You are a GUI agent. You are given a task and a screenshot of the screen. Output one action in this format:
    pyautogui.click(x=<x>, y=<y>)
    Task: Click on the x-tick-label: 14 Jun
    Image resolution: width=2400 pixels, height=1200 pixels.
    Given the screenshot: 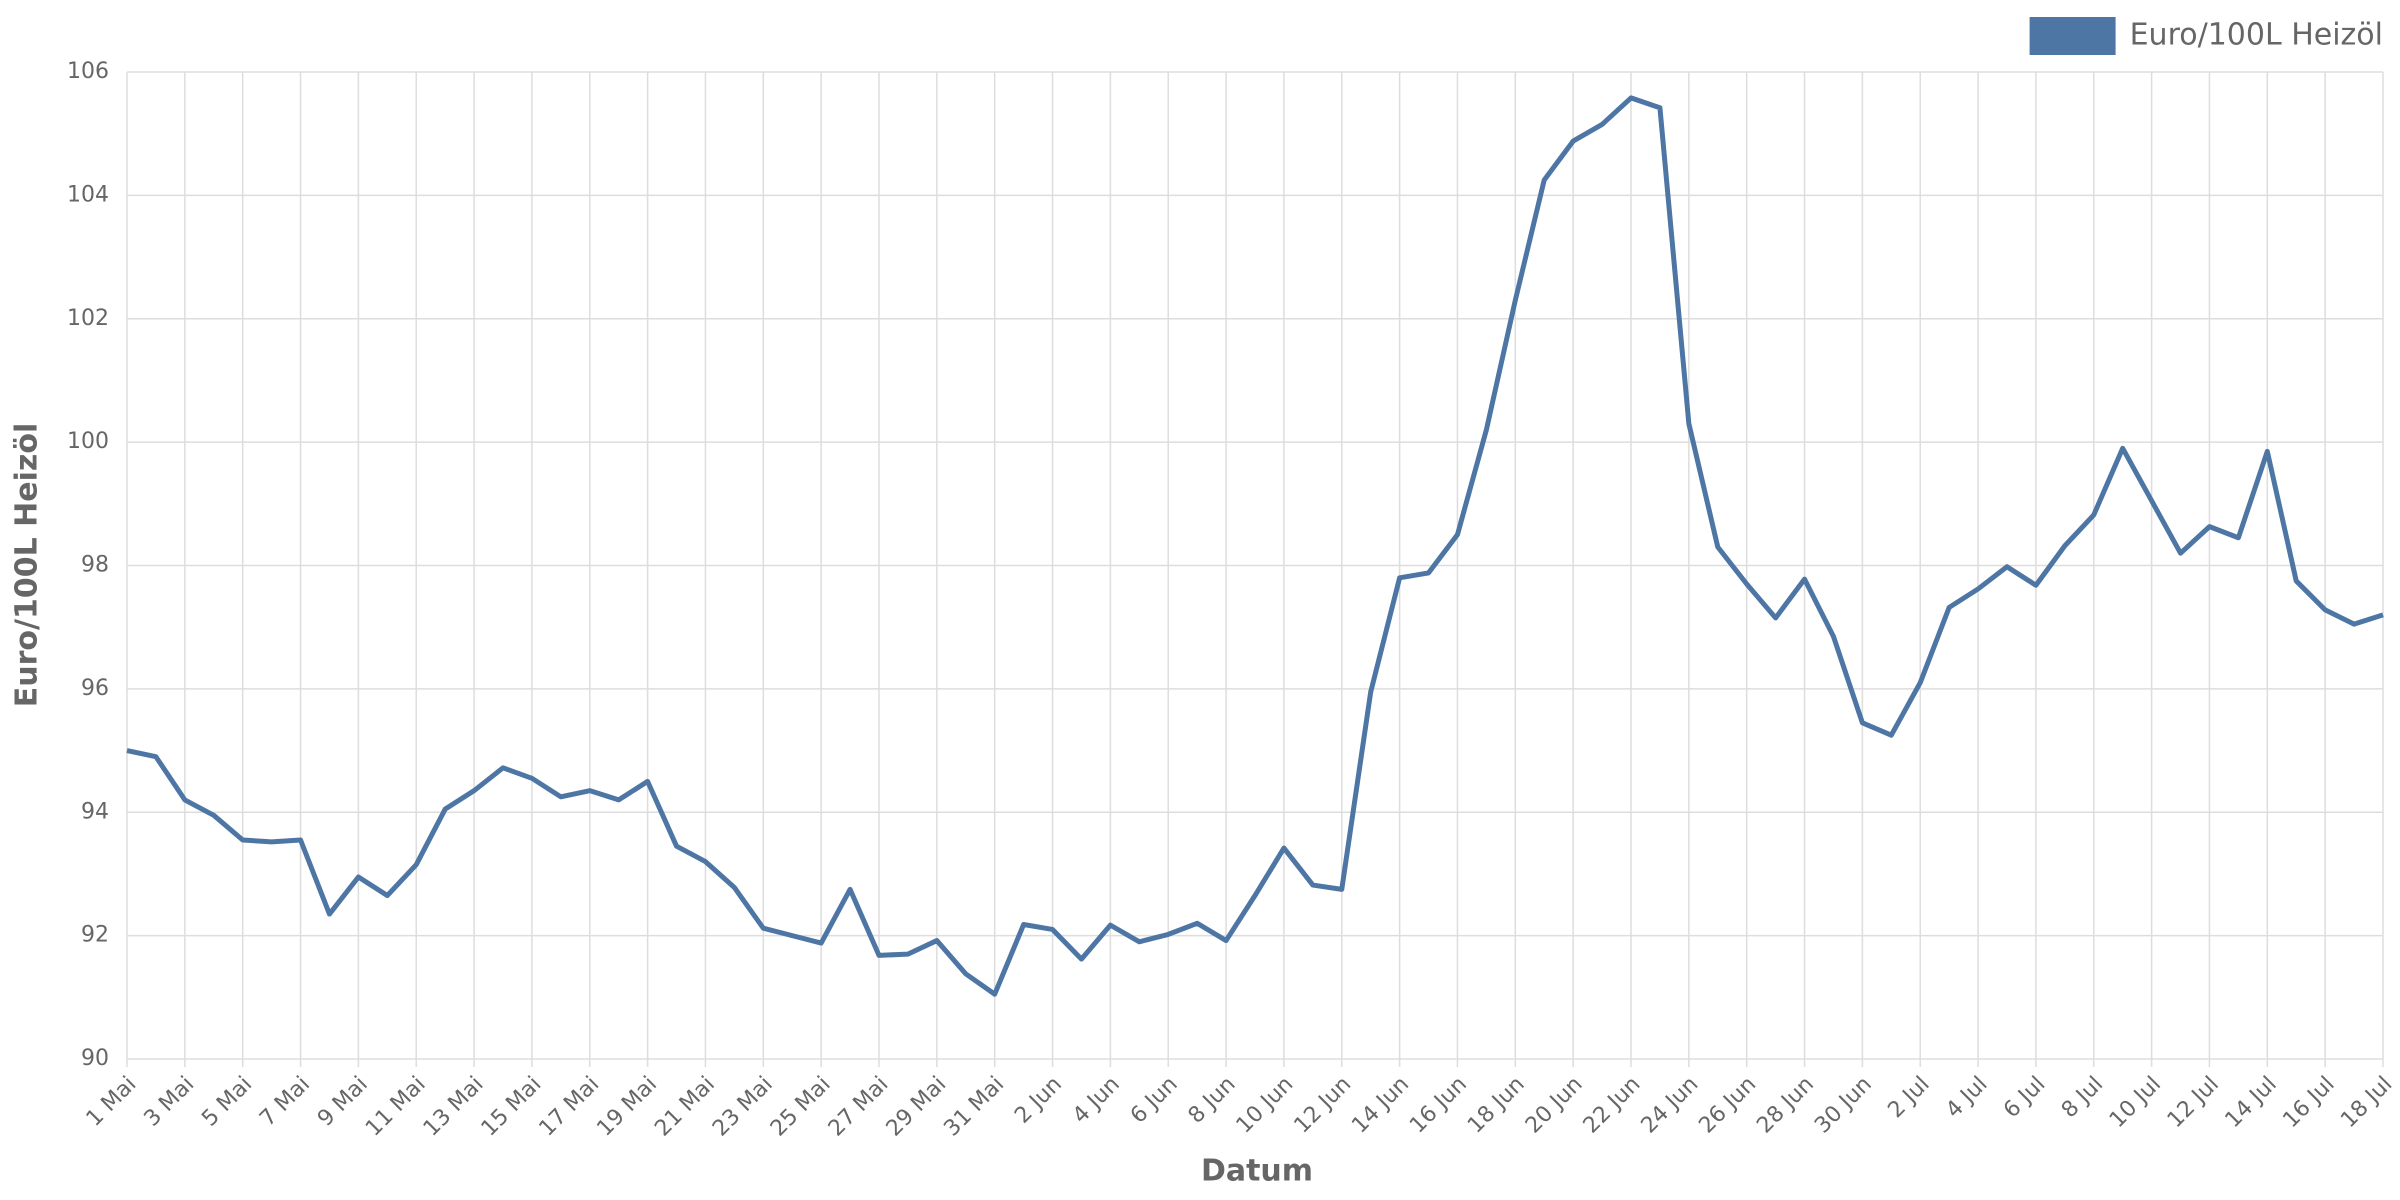 What is the action you would take?
    pyautogui.click(x=1380, y=1105)
    